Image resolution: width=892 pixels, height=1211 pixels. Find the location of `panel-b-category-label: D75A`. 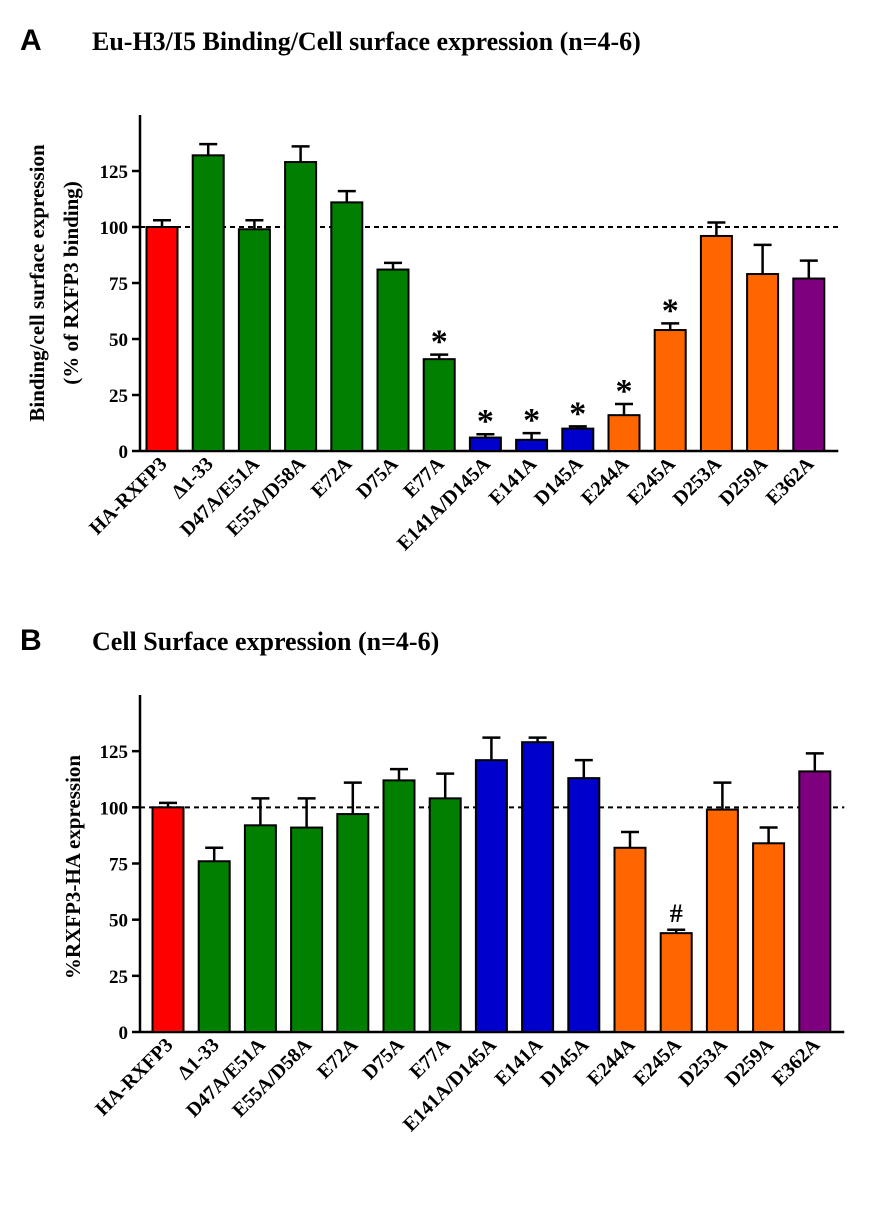

panel-b-category-label: D75A is located at coordinates (383, 1059).